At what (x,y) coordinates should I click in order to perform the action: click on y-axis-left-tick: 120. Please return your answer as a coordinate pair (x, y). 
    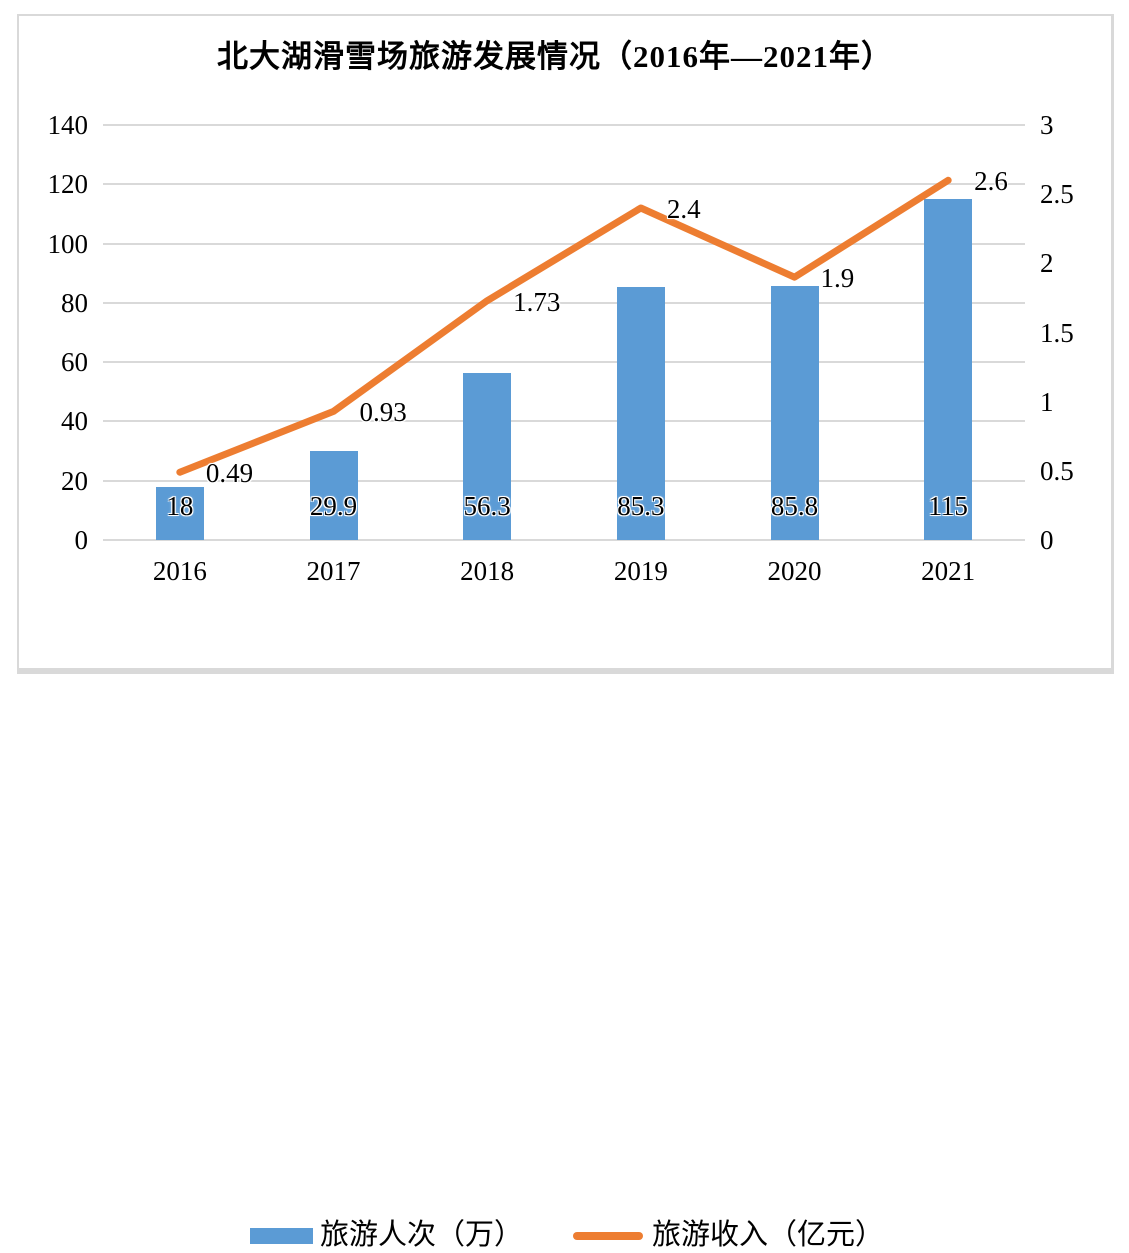
    Looking at the image, I should click on (68, 184).